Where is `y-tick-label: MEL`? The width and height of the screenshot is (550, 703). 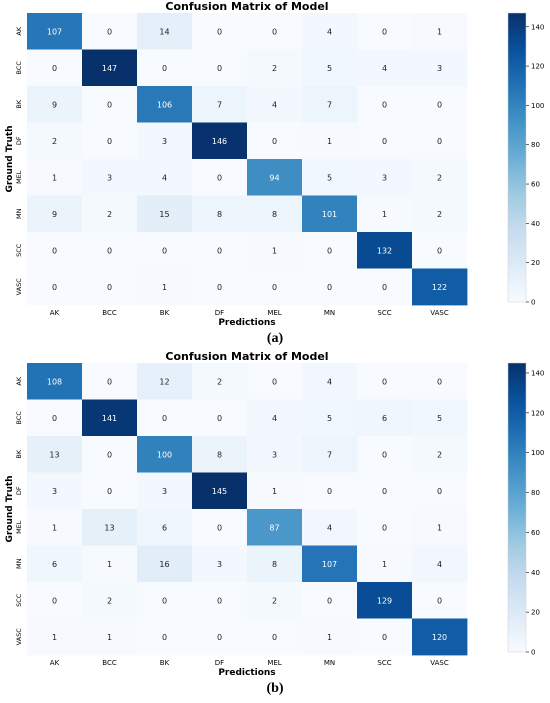 y-tick-label: MEL is located at coordinates (19, 527).